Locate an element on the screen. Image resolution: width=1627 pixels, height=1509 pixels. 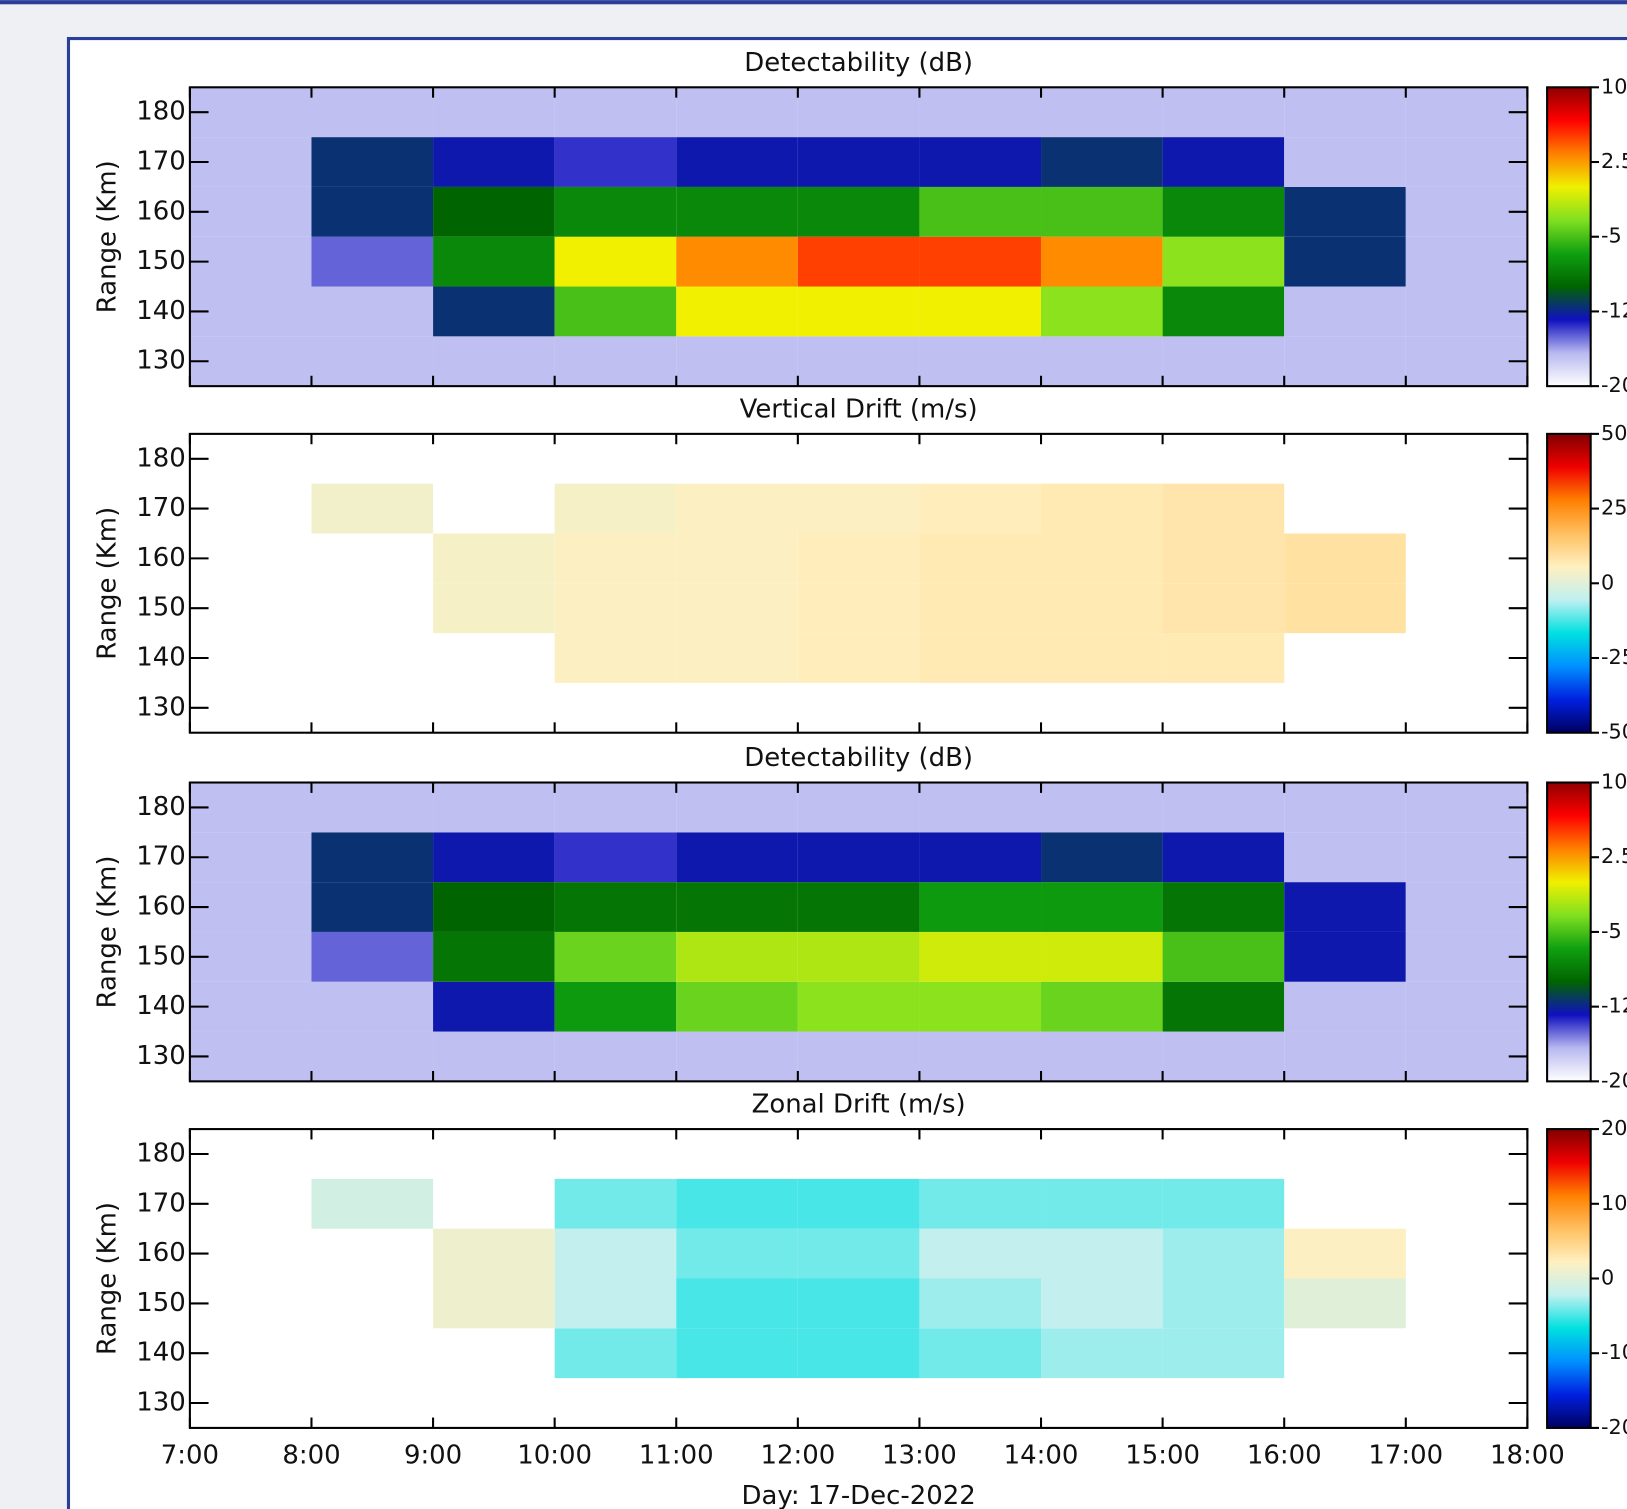
colorbar-tick-label: 10 is located at coordinates (1614, 782).